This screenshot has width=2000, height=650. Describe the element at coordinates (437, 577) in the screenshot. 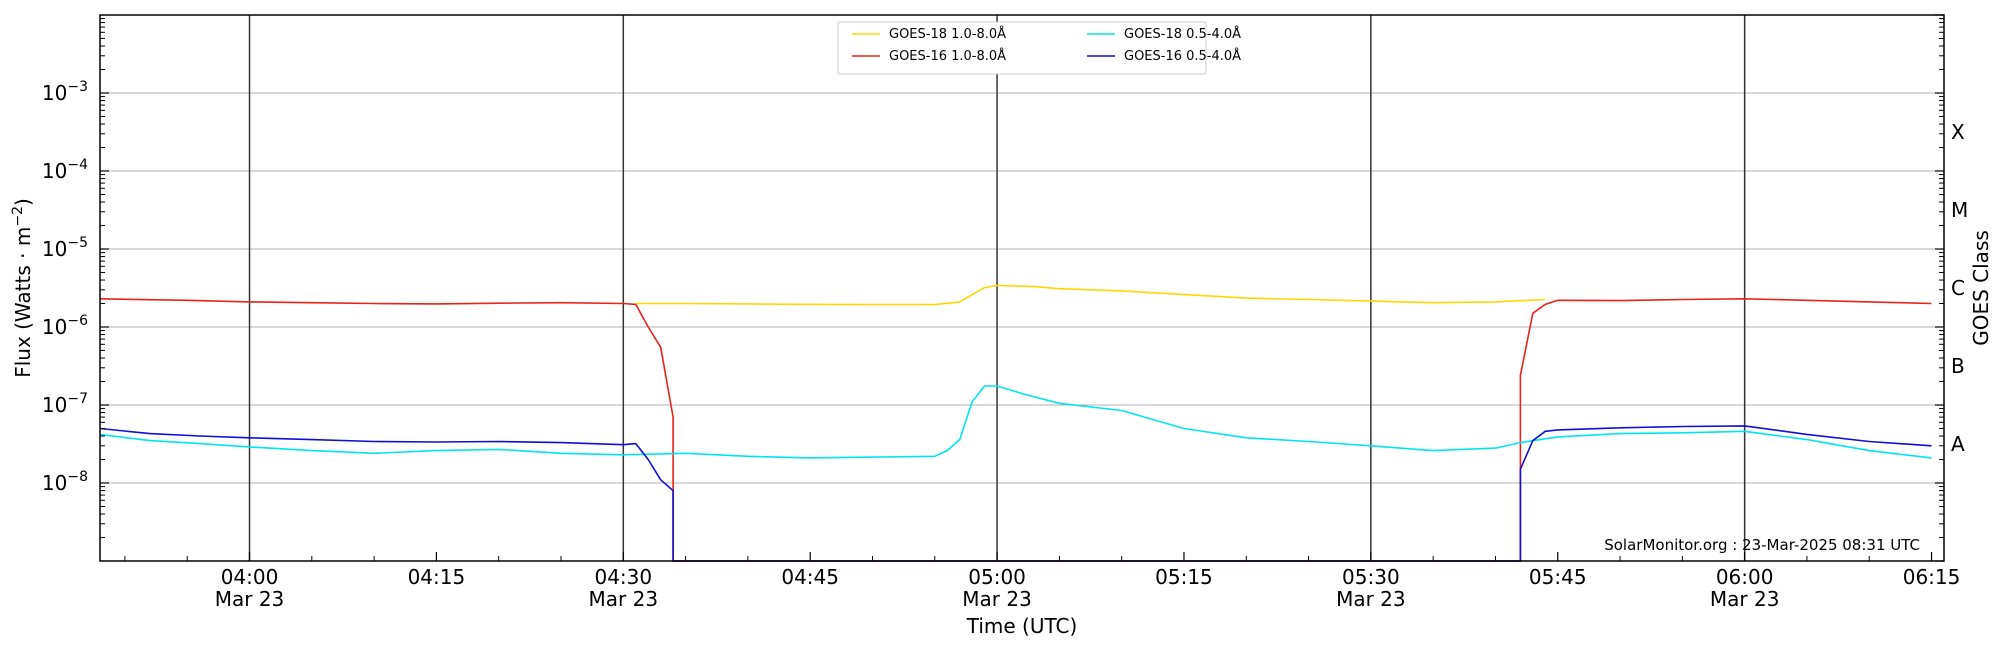

I see `x-tick-time: 04:15` at that location.